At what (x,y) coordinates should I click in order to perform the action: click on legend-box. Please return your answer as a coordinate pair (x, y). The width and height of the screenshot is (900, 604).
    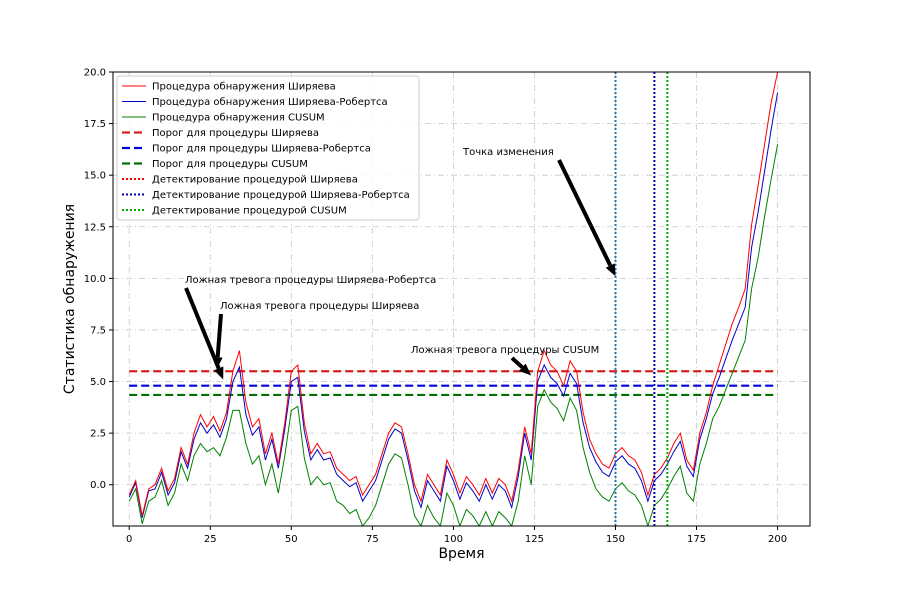
    Looking at the image, I should click on (268, 148).